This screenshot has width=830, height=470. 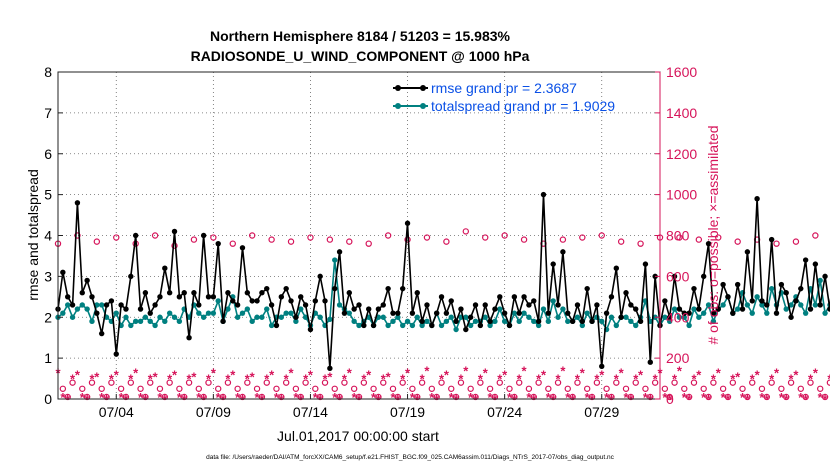 What do you see at coordinates (676, 235) in the screenshot?
I see `right-axis: 0 200 400 600 800 1000 1200 1400 1600` at bounding box center [676, 235].